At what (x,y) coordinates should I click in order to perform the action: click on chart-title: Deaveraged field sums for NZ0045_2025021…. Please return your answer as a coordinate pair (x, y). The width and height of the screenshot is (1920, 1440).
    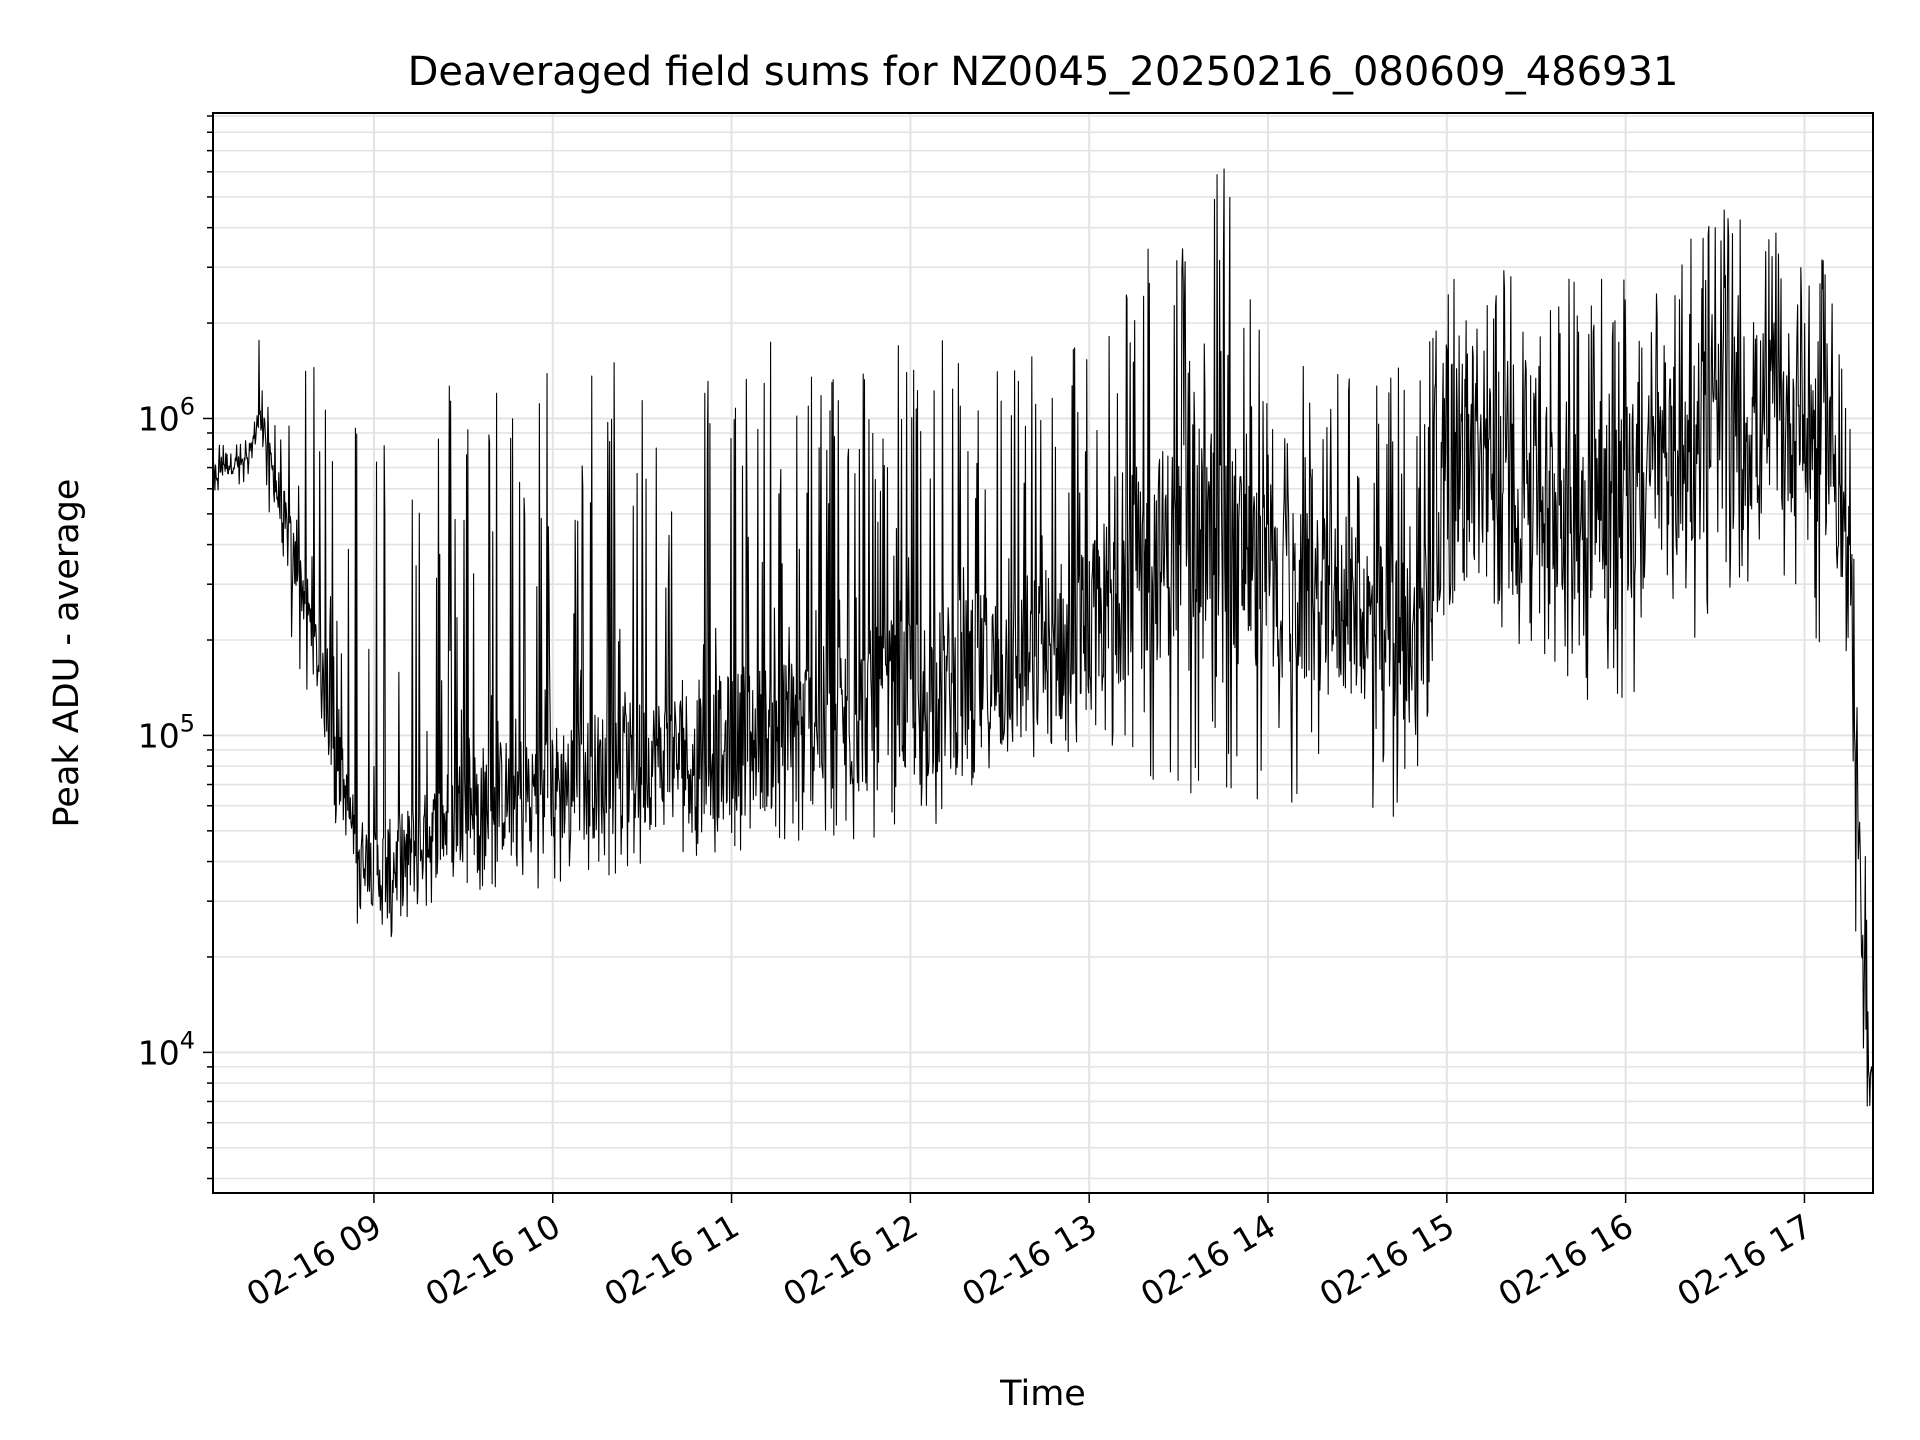
    Looking at the image, I should click on (1043, 72).